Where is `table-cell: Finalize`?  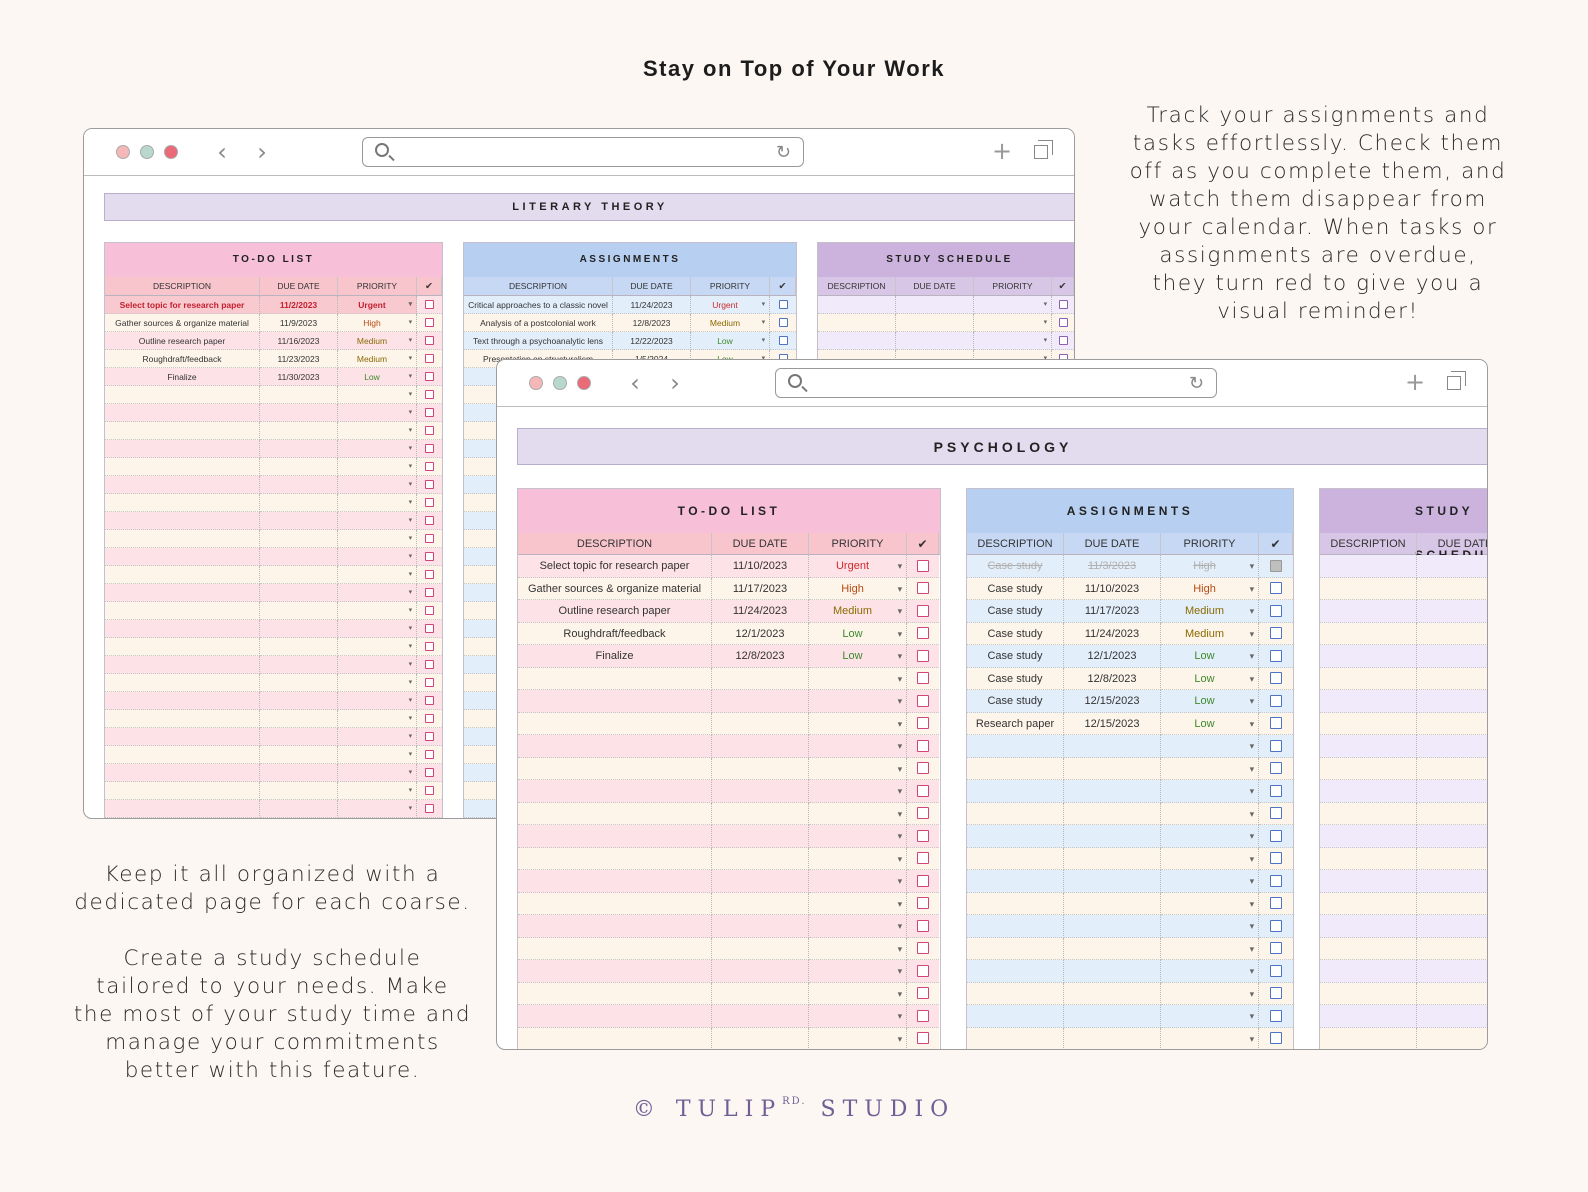
table-cell: Finalize is located at coordinates (615, 656).